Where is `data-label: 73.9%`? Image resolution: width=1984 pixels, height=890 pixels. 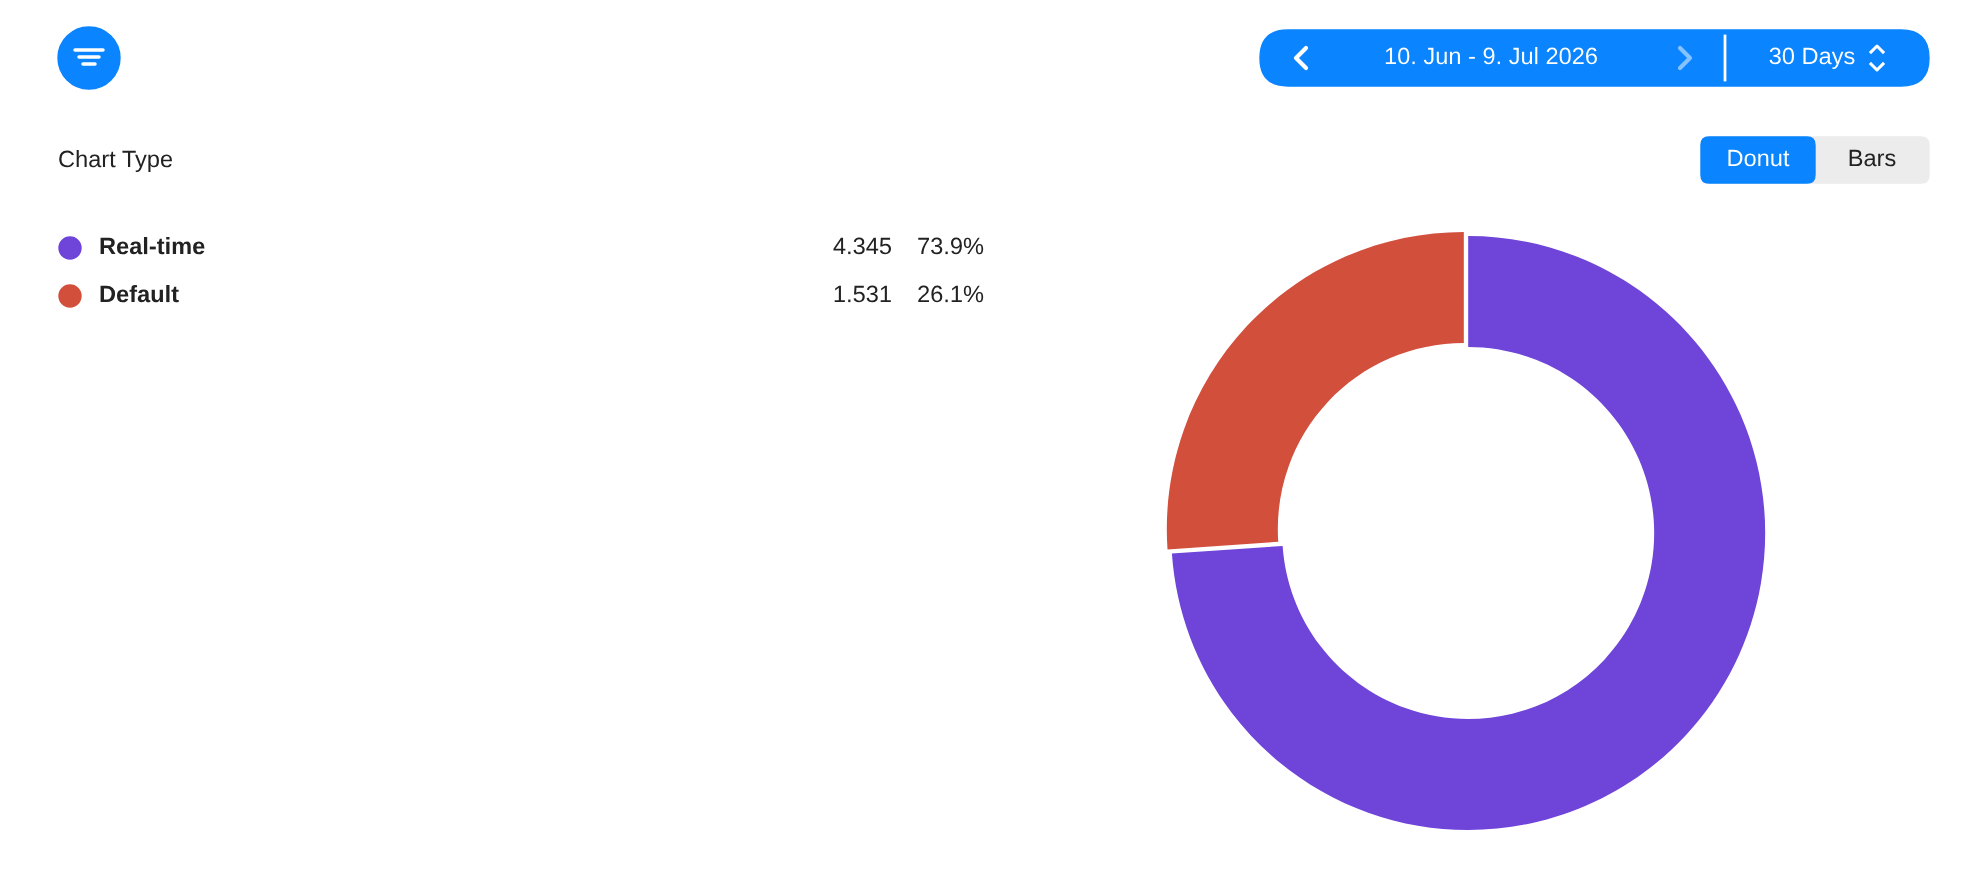
data-label: 73.9% is located at coordinates (951, 246).